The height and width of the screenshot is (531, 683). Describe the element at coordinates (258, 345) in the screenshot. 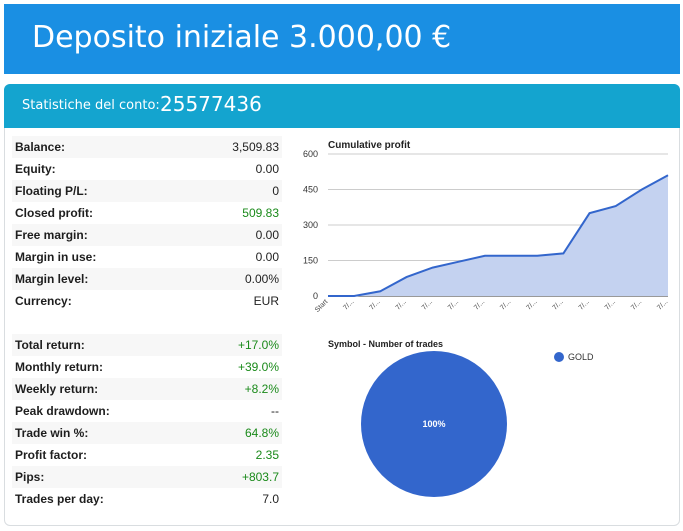

I see `stat-value: +17.0%` at that location.